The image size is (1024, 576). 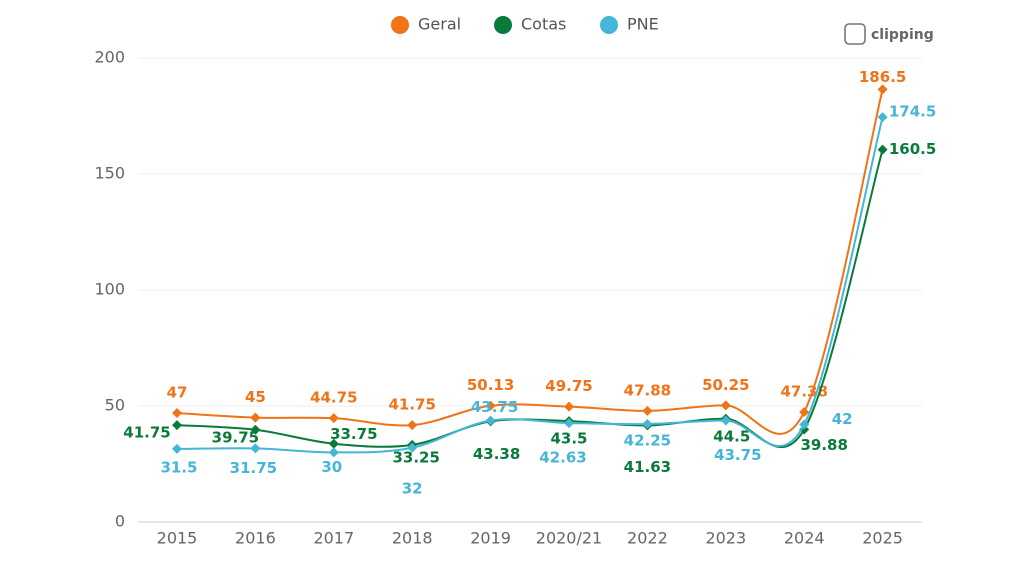 What do you see at coordinates (412, 488) in the screenshot?
I see `data-label: 32` at bounding box center [412, 488].